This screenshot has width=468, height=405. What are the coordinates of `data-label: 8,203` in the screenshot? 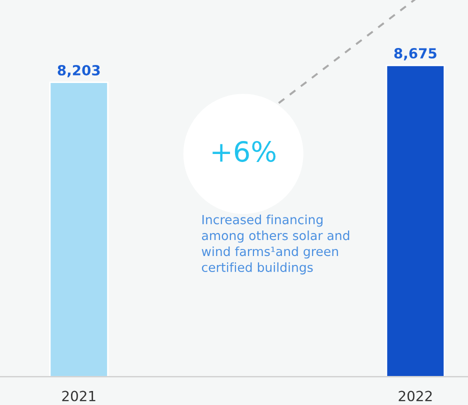 It's located at (79, 71).